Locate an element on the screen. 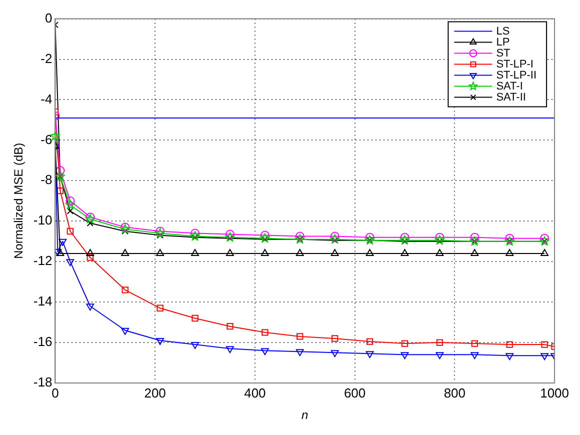  y-tick-label: 0 is located at coordinates (48, 18).